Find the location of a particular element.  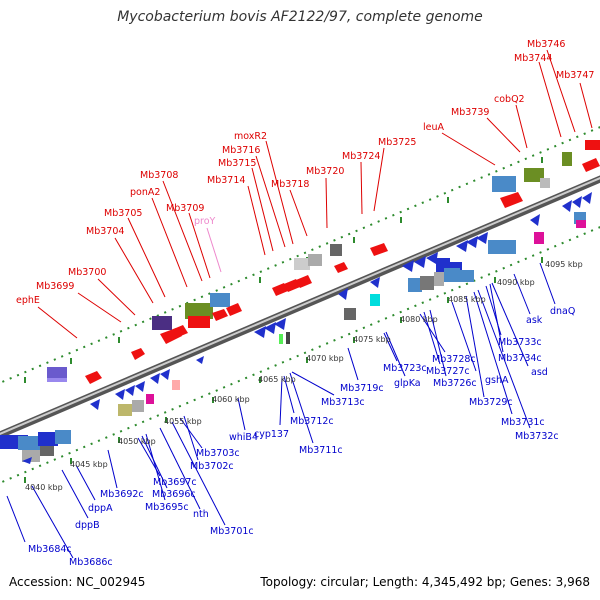

gene-label: whiB4 is located at coordinates (243, 437).